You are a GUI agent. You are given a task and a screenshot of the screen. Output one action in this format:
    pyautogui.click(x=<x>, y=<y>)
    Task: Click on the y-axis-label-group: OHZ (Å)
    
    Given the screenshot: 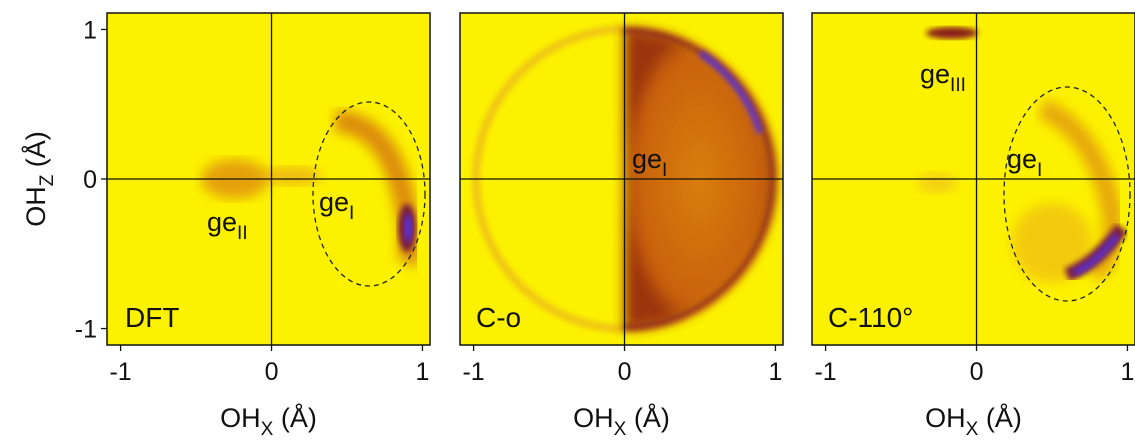 What is the action you would take?
    pyautogui.click(x=39, y=179)
    